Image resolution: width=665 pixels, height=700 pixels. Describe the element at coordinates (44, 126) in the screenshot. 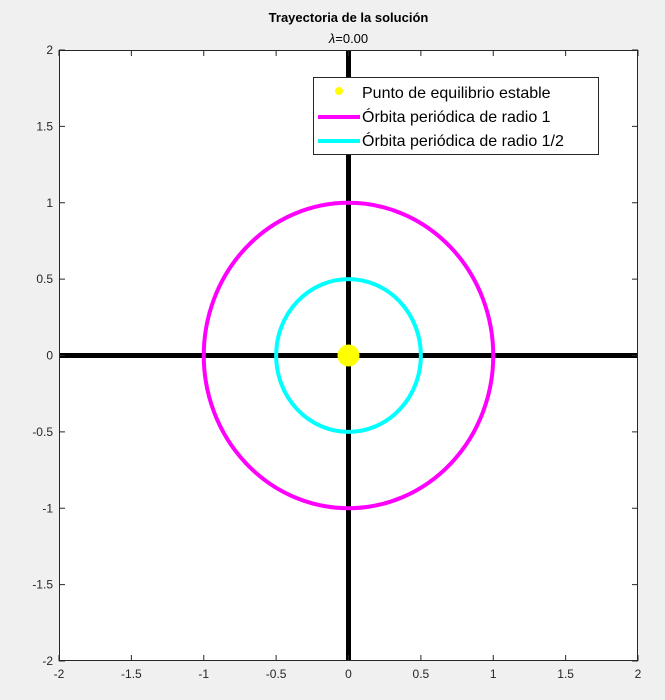

I see `y-tick-label: 1.5` at that location.